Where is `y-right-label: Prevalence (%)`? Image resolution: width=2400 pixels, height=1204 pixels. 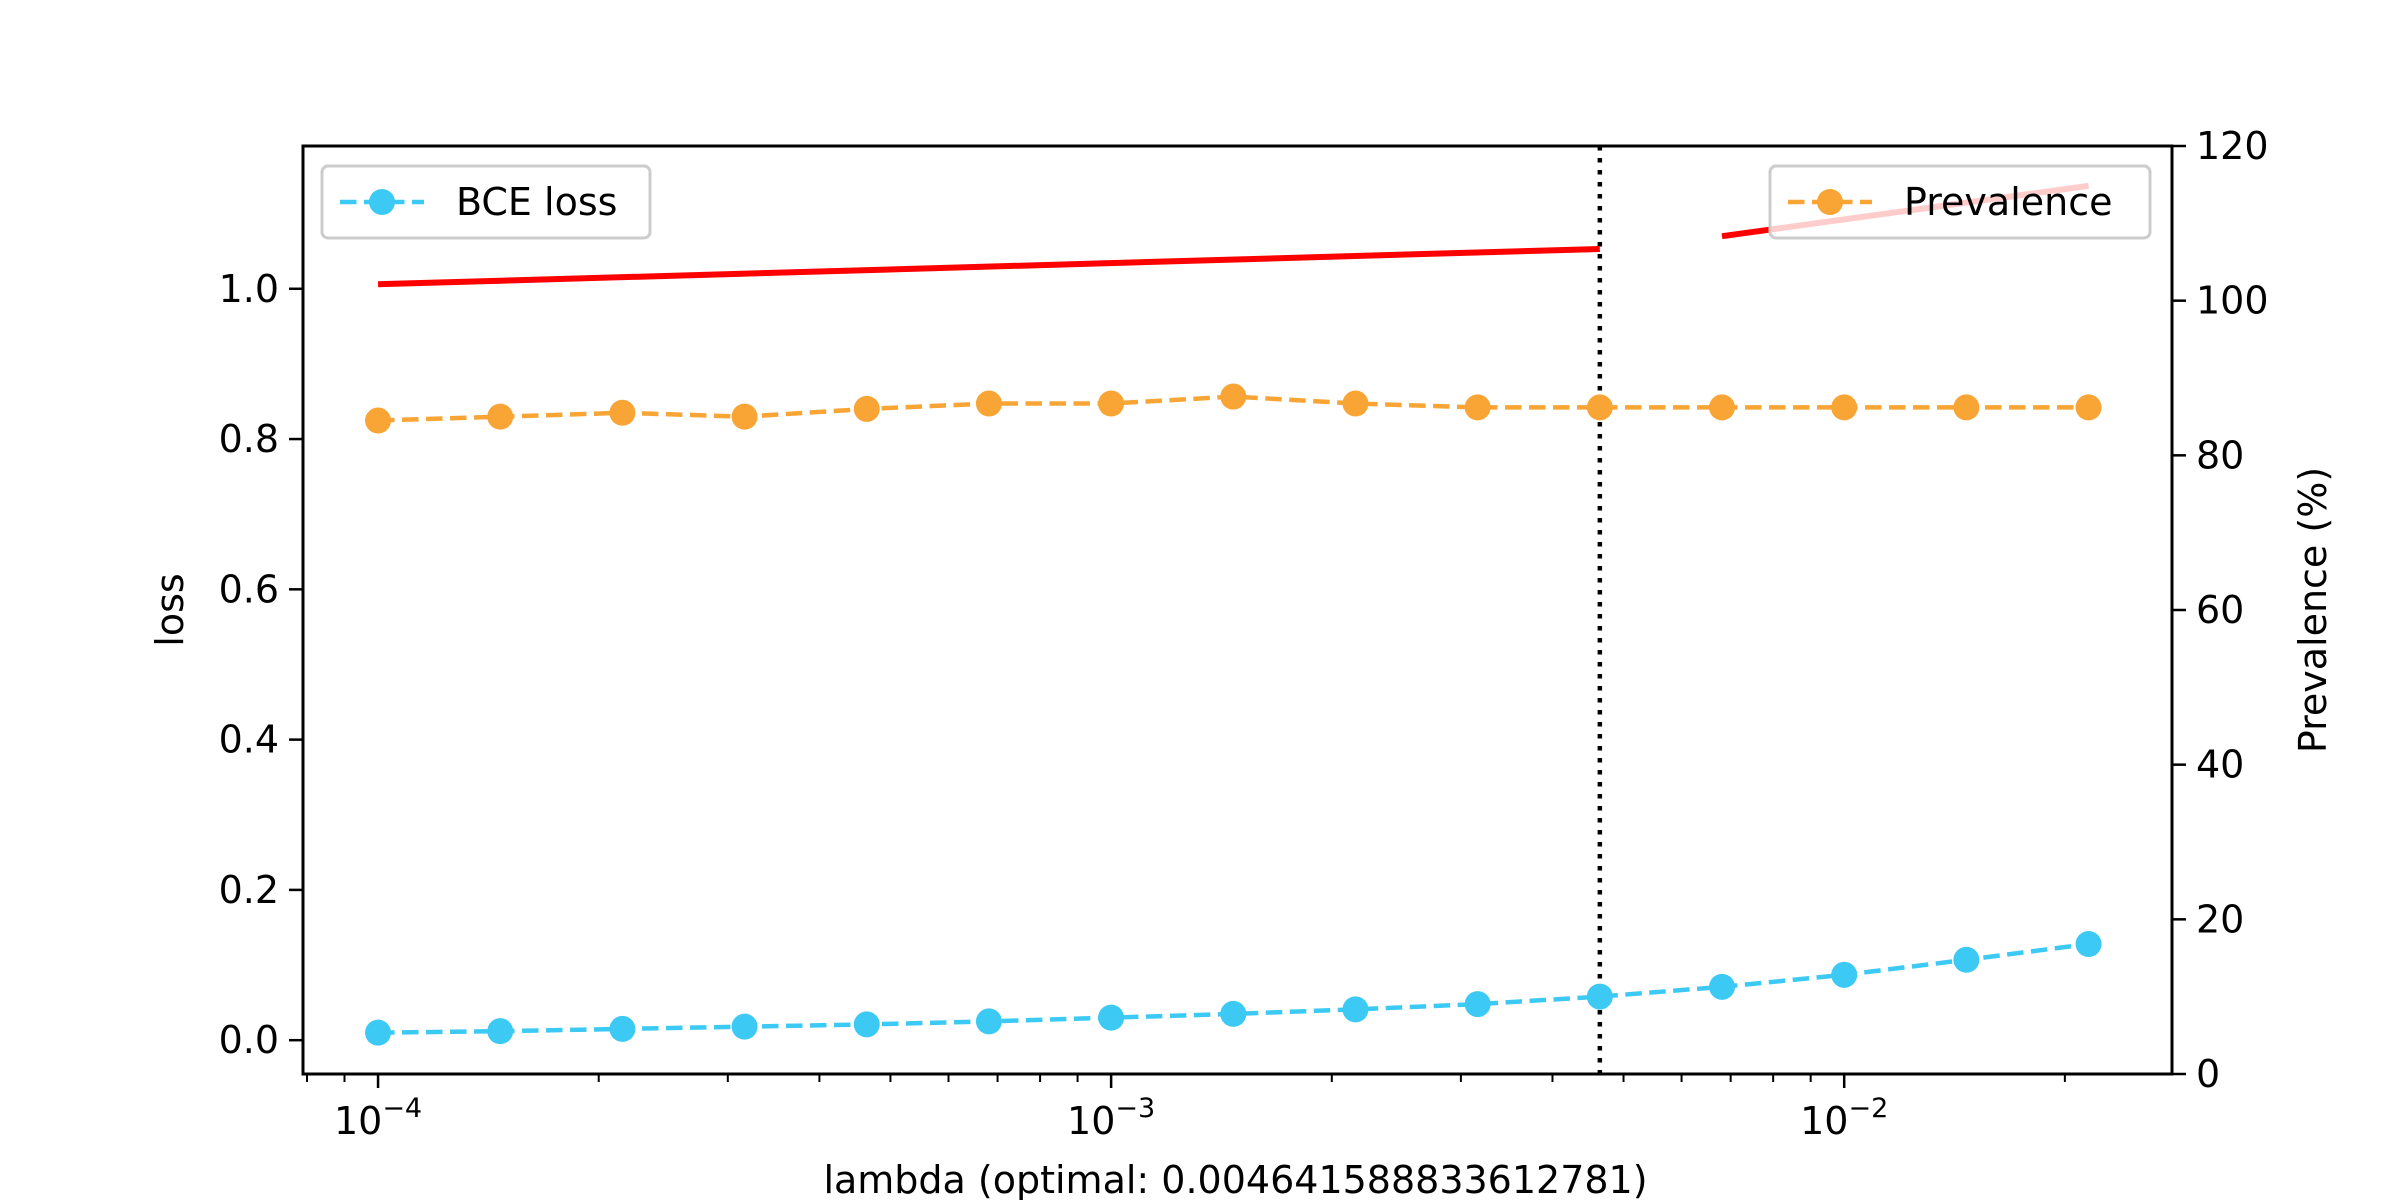
y-right-label: Prevalence (%) is located at coordinates (2313, 610).